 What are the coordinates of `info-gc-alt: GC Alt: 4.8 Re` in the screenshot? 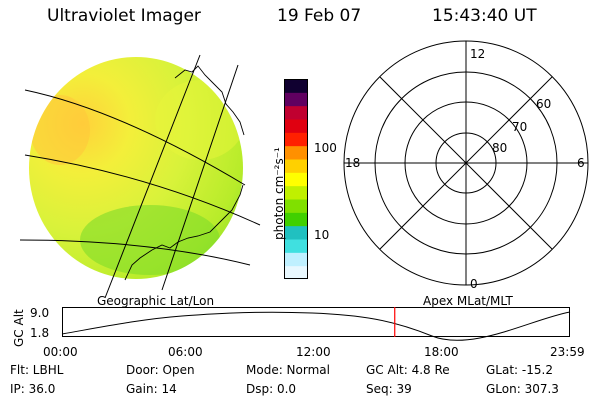 It's located at (408, 370).